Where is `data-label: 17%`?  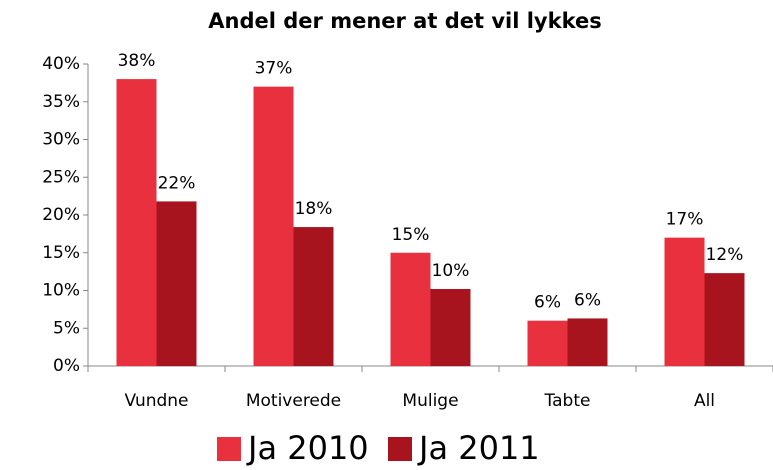
data-label: 17% is located at coordinates (685, 220).